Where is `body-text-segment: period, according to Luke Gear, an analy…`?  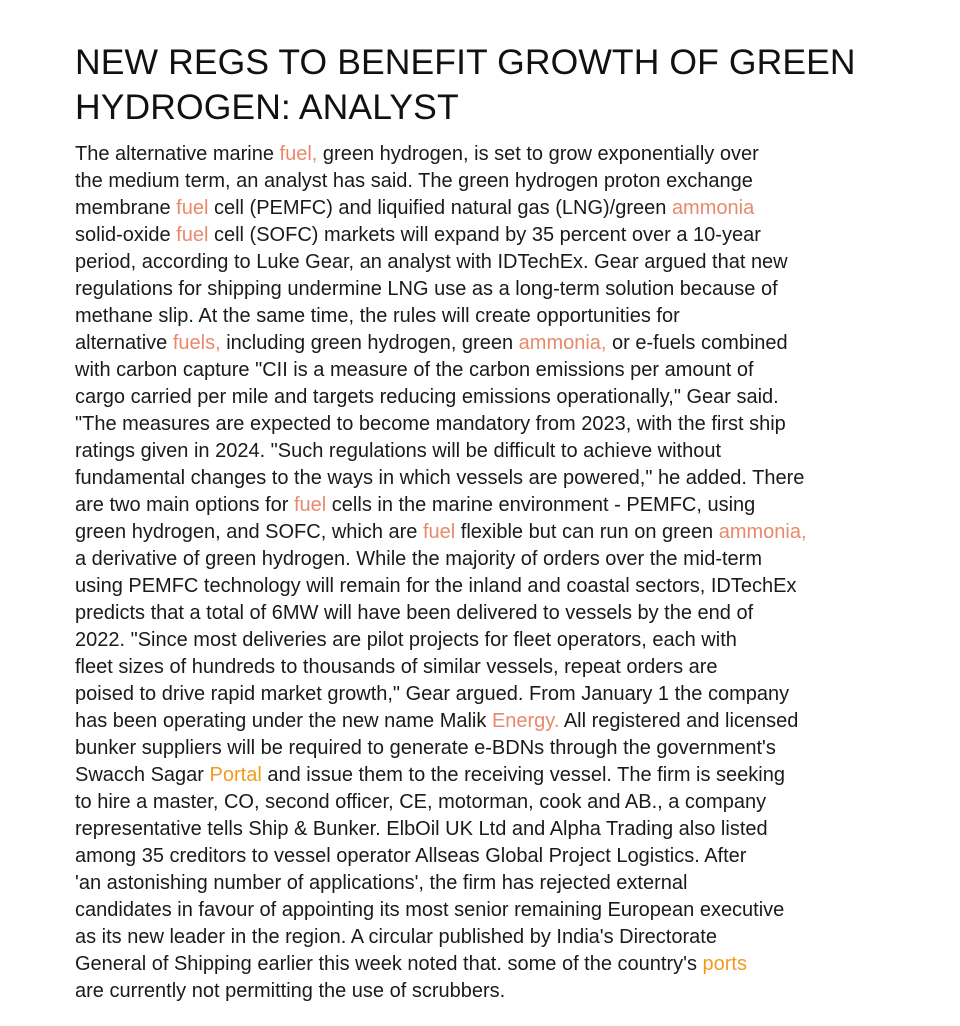 body-text-segment: period, according to Luke Gear, an analy… is located at coordinates (431, 262).